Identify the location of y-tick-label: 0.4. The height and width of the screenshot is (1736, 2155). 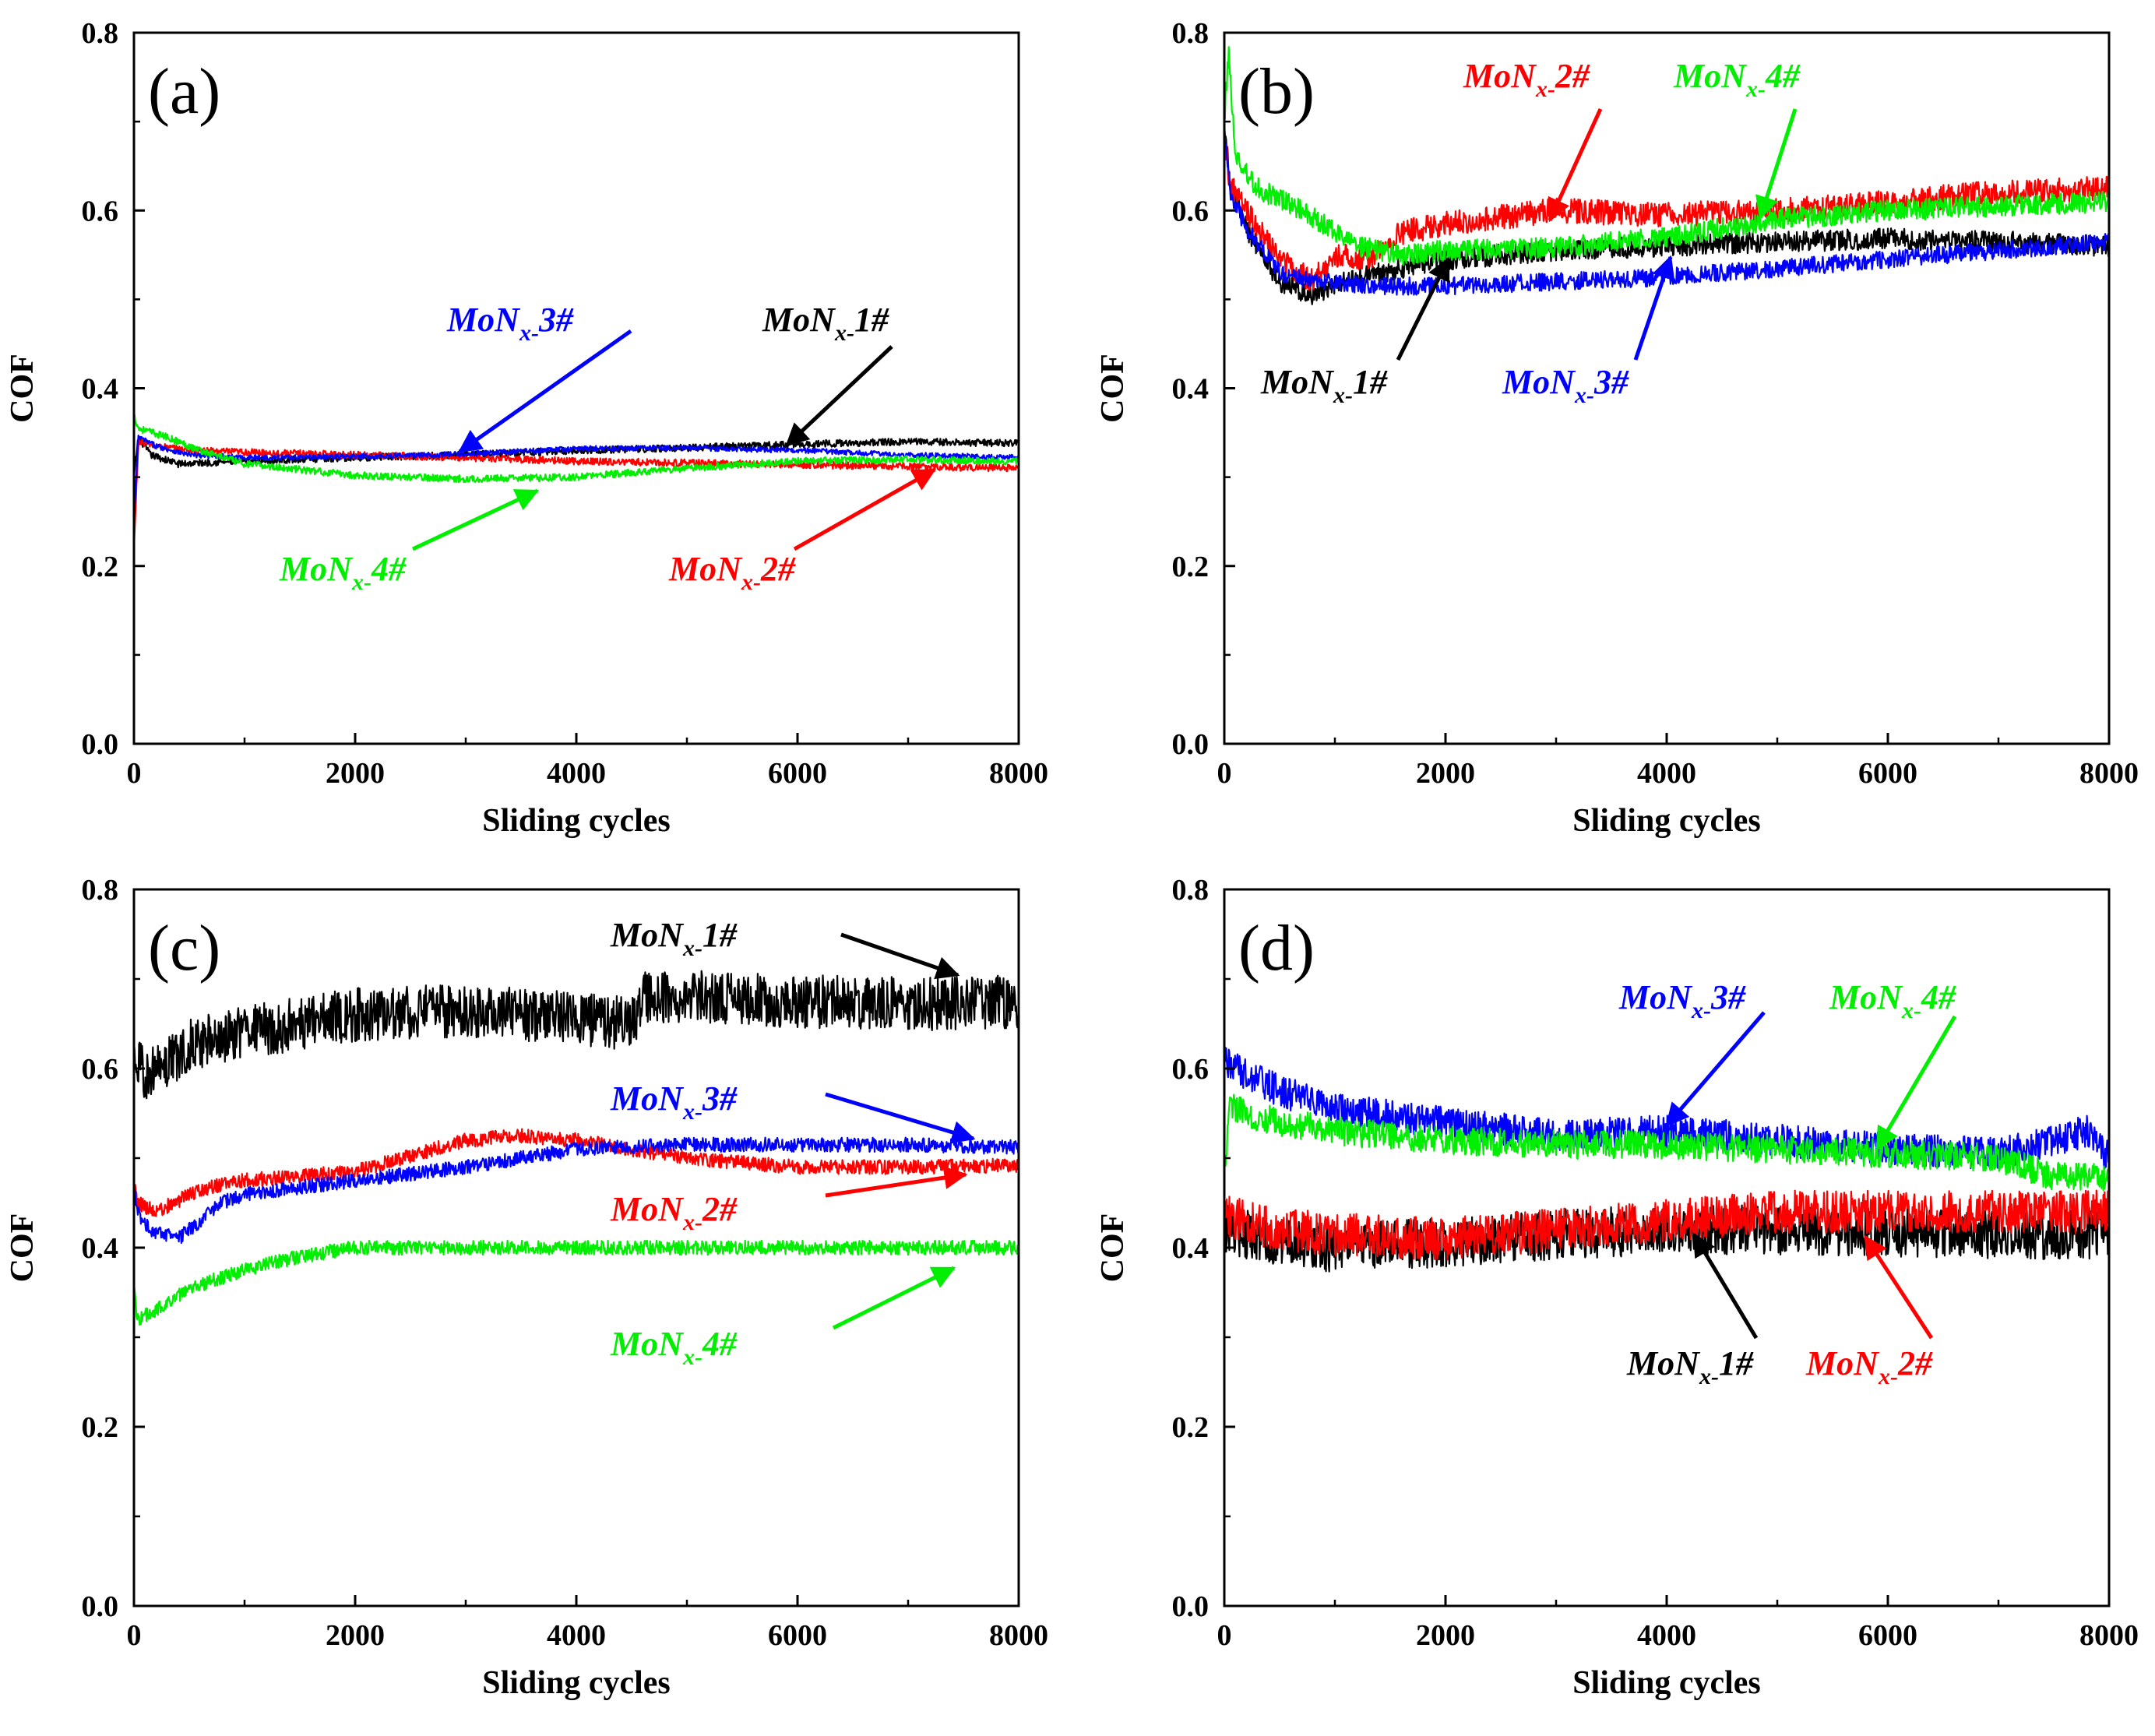
(100, 389).